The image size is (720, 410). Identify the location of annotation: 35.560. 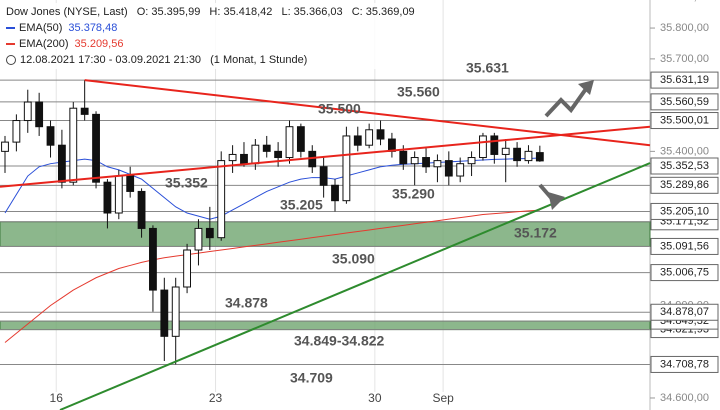
(418, 92).